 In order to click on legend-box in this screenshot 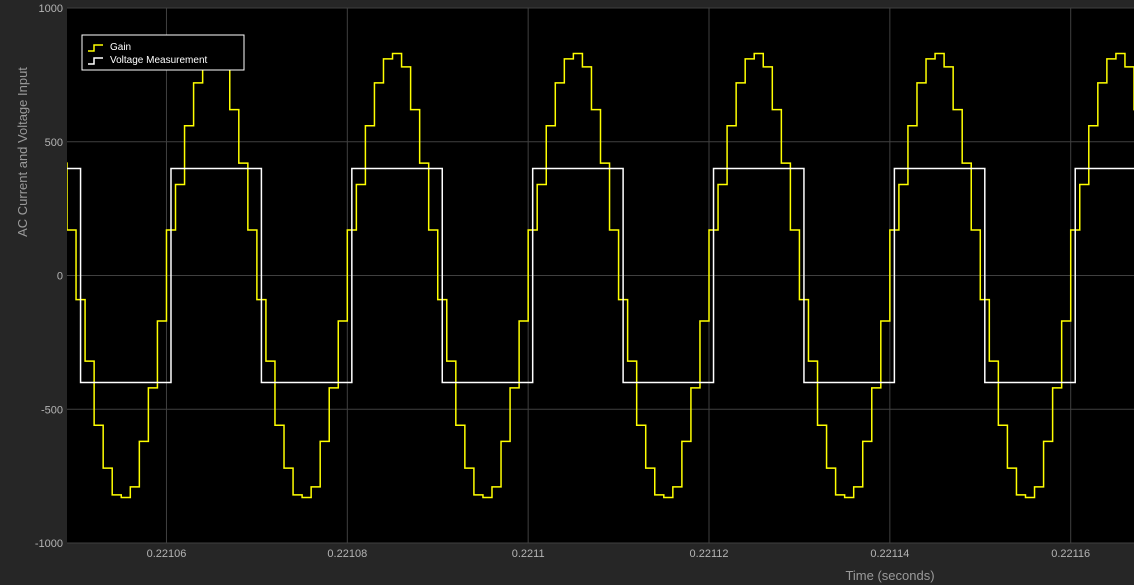, I will do `click(163, 52)`.